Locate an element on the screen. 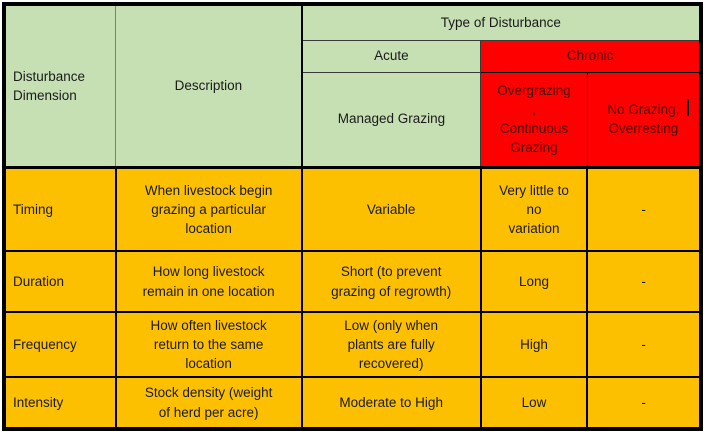 This screenshot has width=705, height=439. header-acute: Acute is located at coordinates (391, 56).